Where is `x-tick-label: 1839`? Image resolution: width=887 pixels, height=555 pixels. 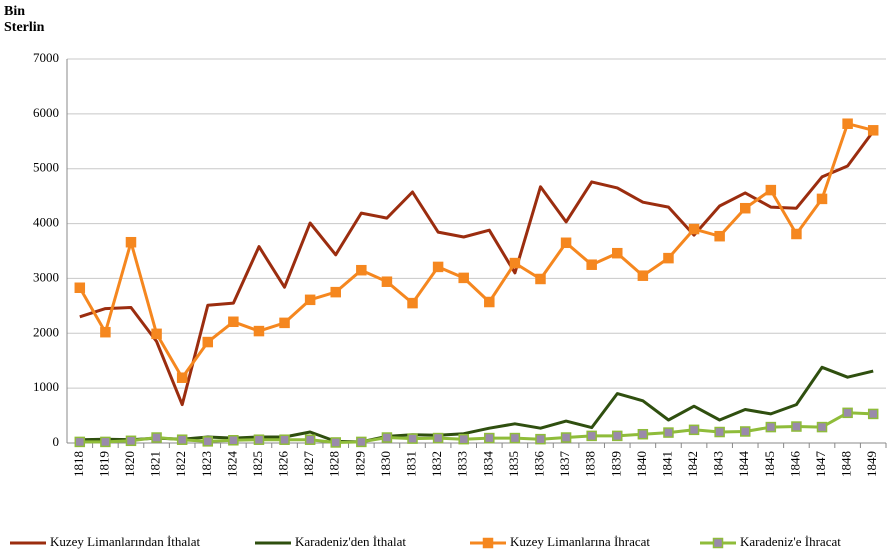 x-tick-label: 1839 is located at coordinates (615, 464).